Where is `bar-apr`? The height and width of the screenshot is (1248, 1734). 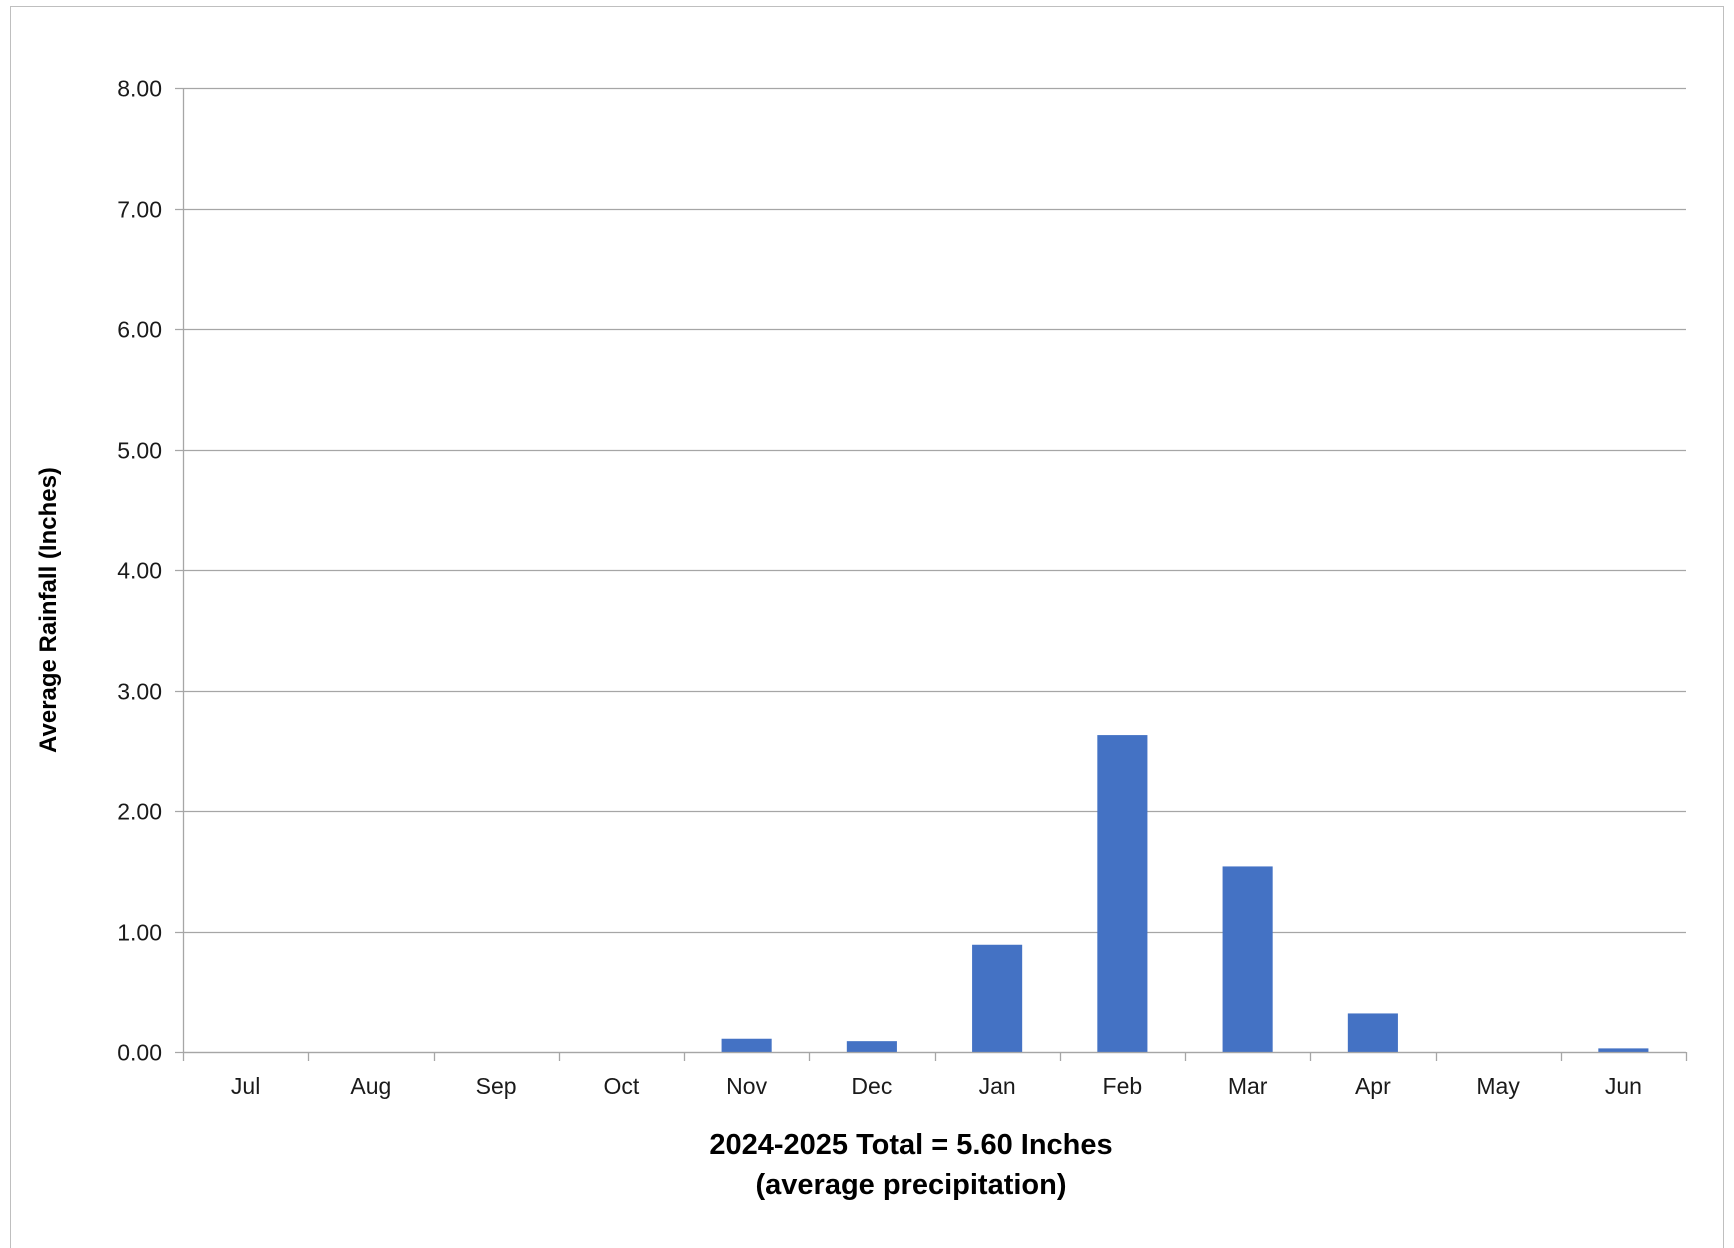
bar-apr is located at coordinates (1372, 1032).